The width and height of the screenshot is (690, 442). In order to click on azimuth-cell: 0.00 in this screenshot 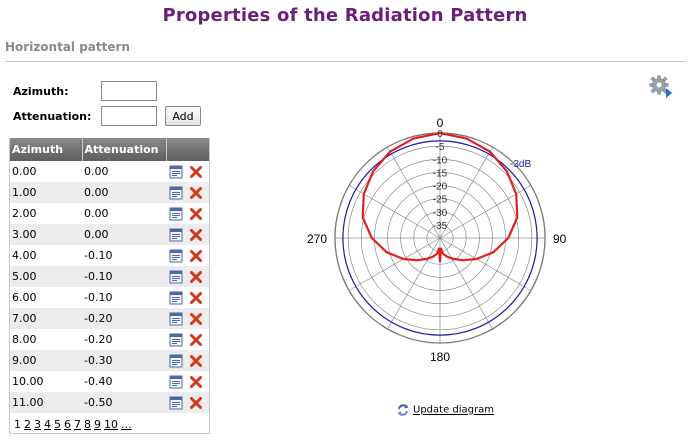, I will do `click(24, 171)`.